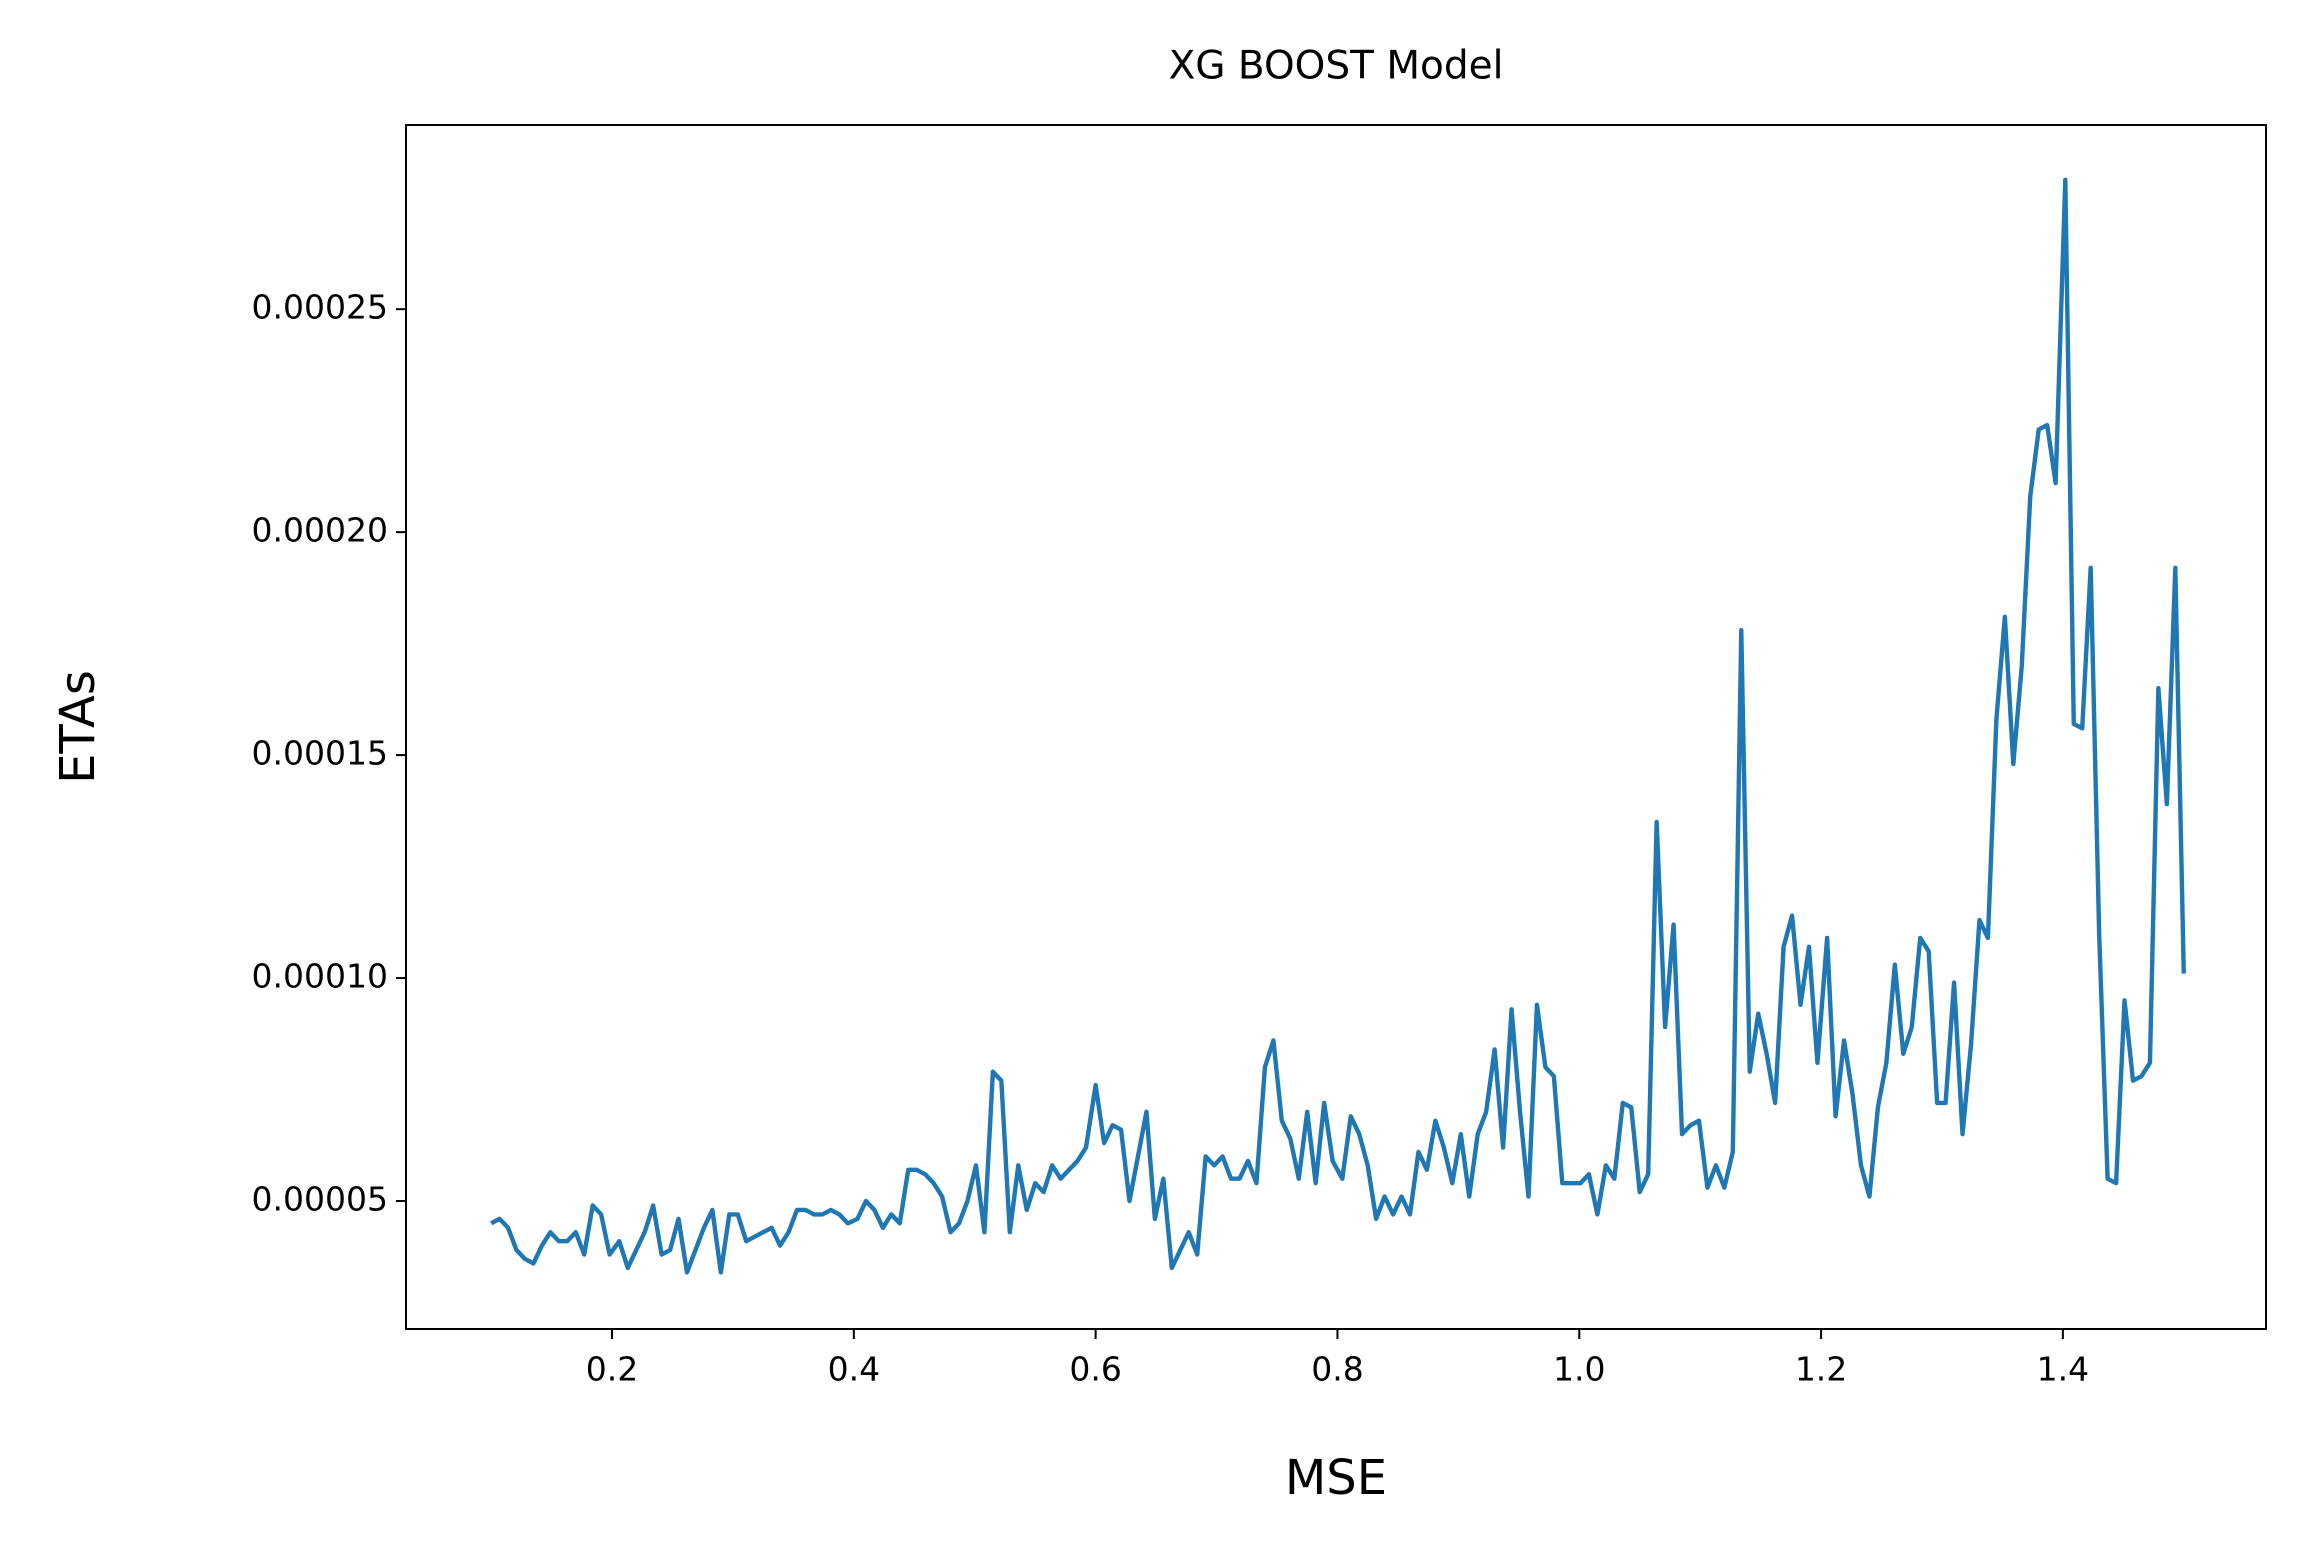 This screenshot has height=1562, width=2307. Describe the element at coordinates (1336, 66) in the screenshot. I see `chart-title: XG BOOST Model` at that location.